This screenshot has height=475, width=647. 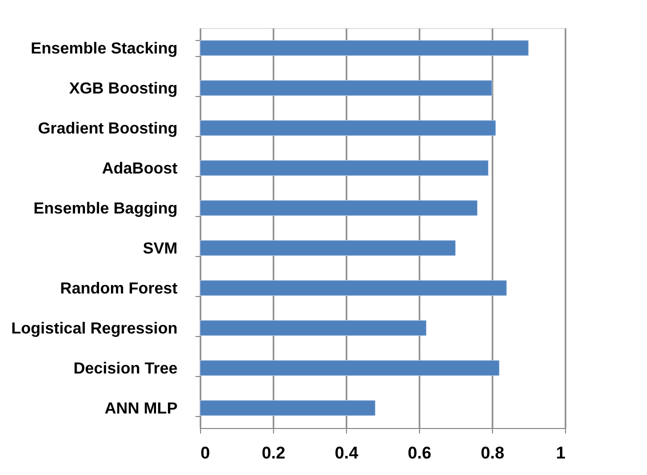 What do you see at coordinates (492, 453) in the screenshot?
I see `x-tick-label: 0.8` at bounding box center [492, 453].